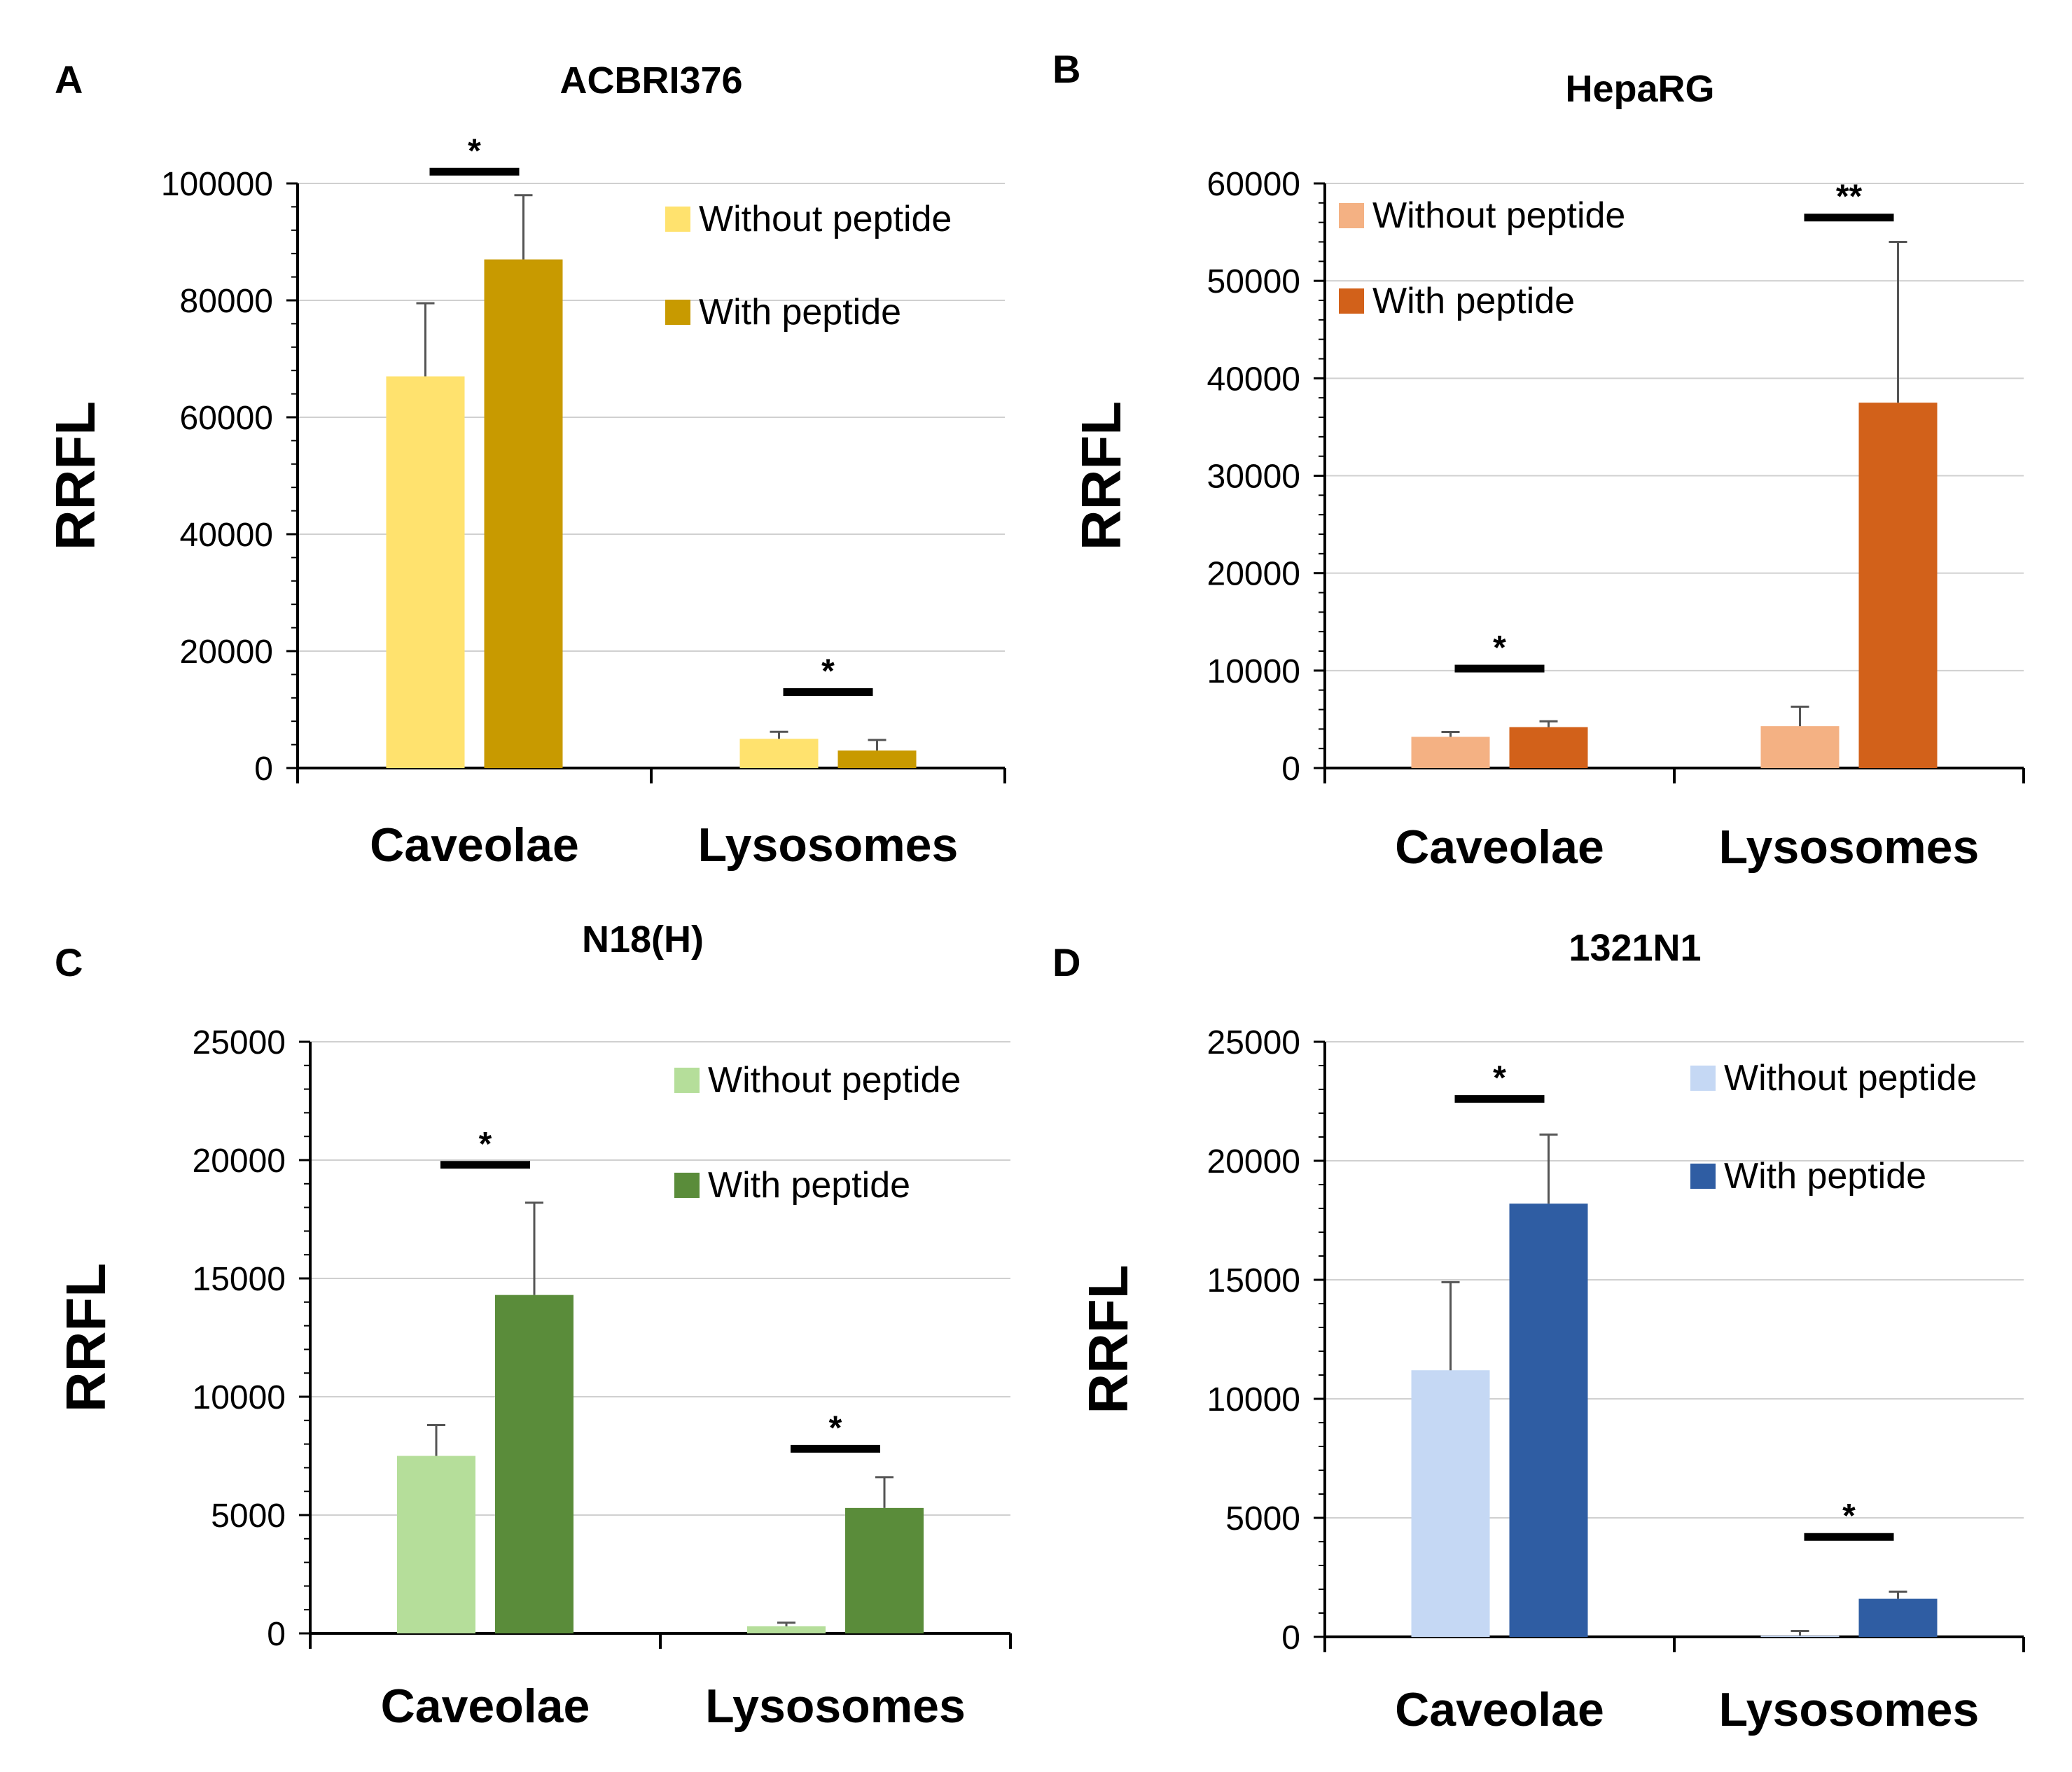  What do you see at coordinates (1066, 962) in the screenshot?
I see `panel-letter: D` at bounding box center [1066, 962].